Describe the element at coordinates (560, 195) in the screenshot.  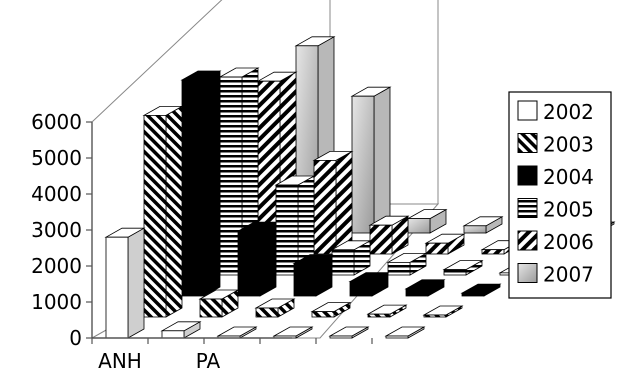
I see `legend: 2002 2003 2004 2005 2006 2007` at that location.